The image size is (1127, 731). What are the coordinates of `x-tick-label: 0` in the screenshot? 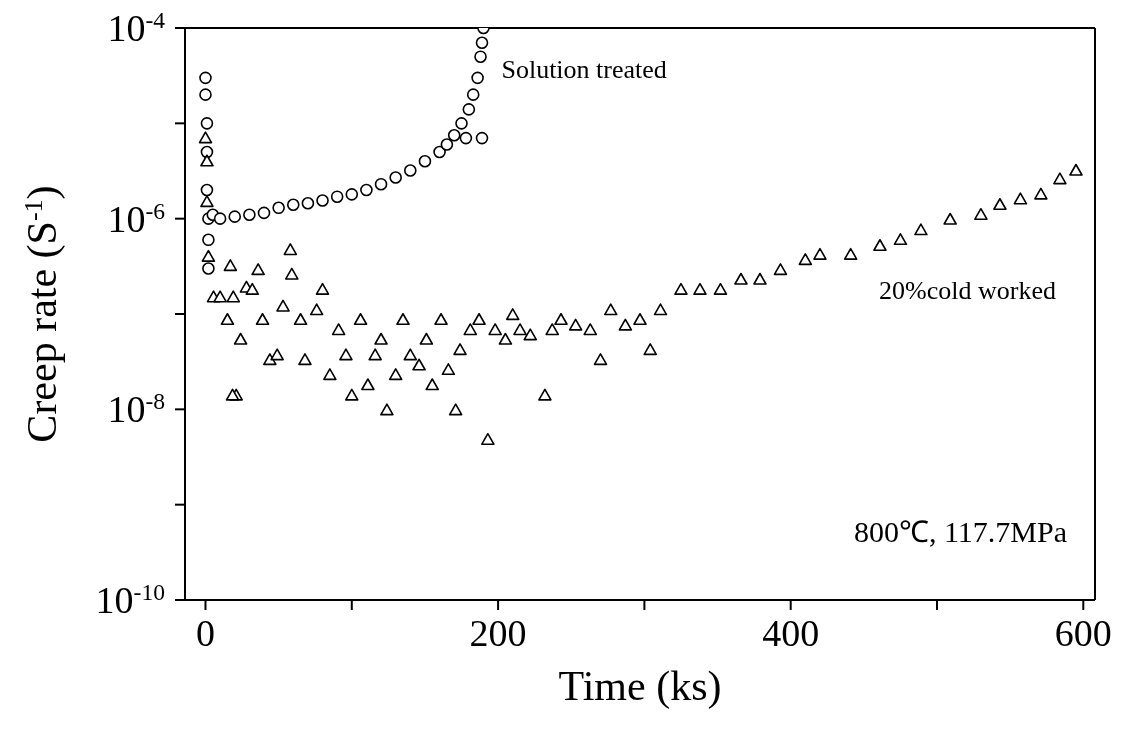 It's located at (205, 633).